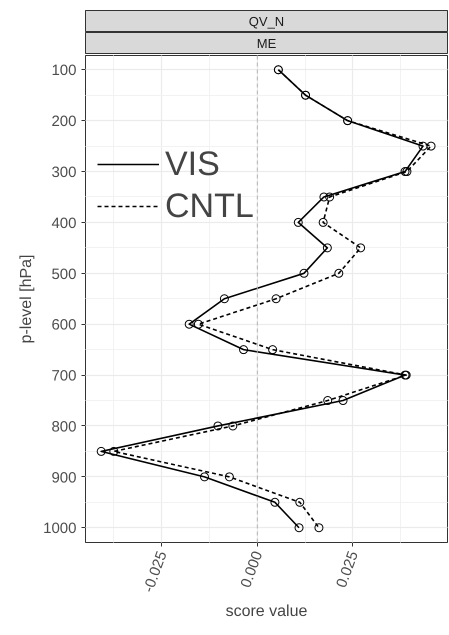 The image size is (449, 635). Describe the element at coordinates (27, 299) in the screenshot. I see `y-axis-title: p-level [hPa]` at that location.